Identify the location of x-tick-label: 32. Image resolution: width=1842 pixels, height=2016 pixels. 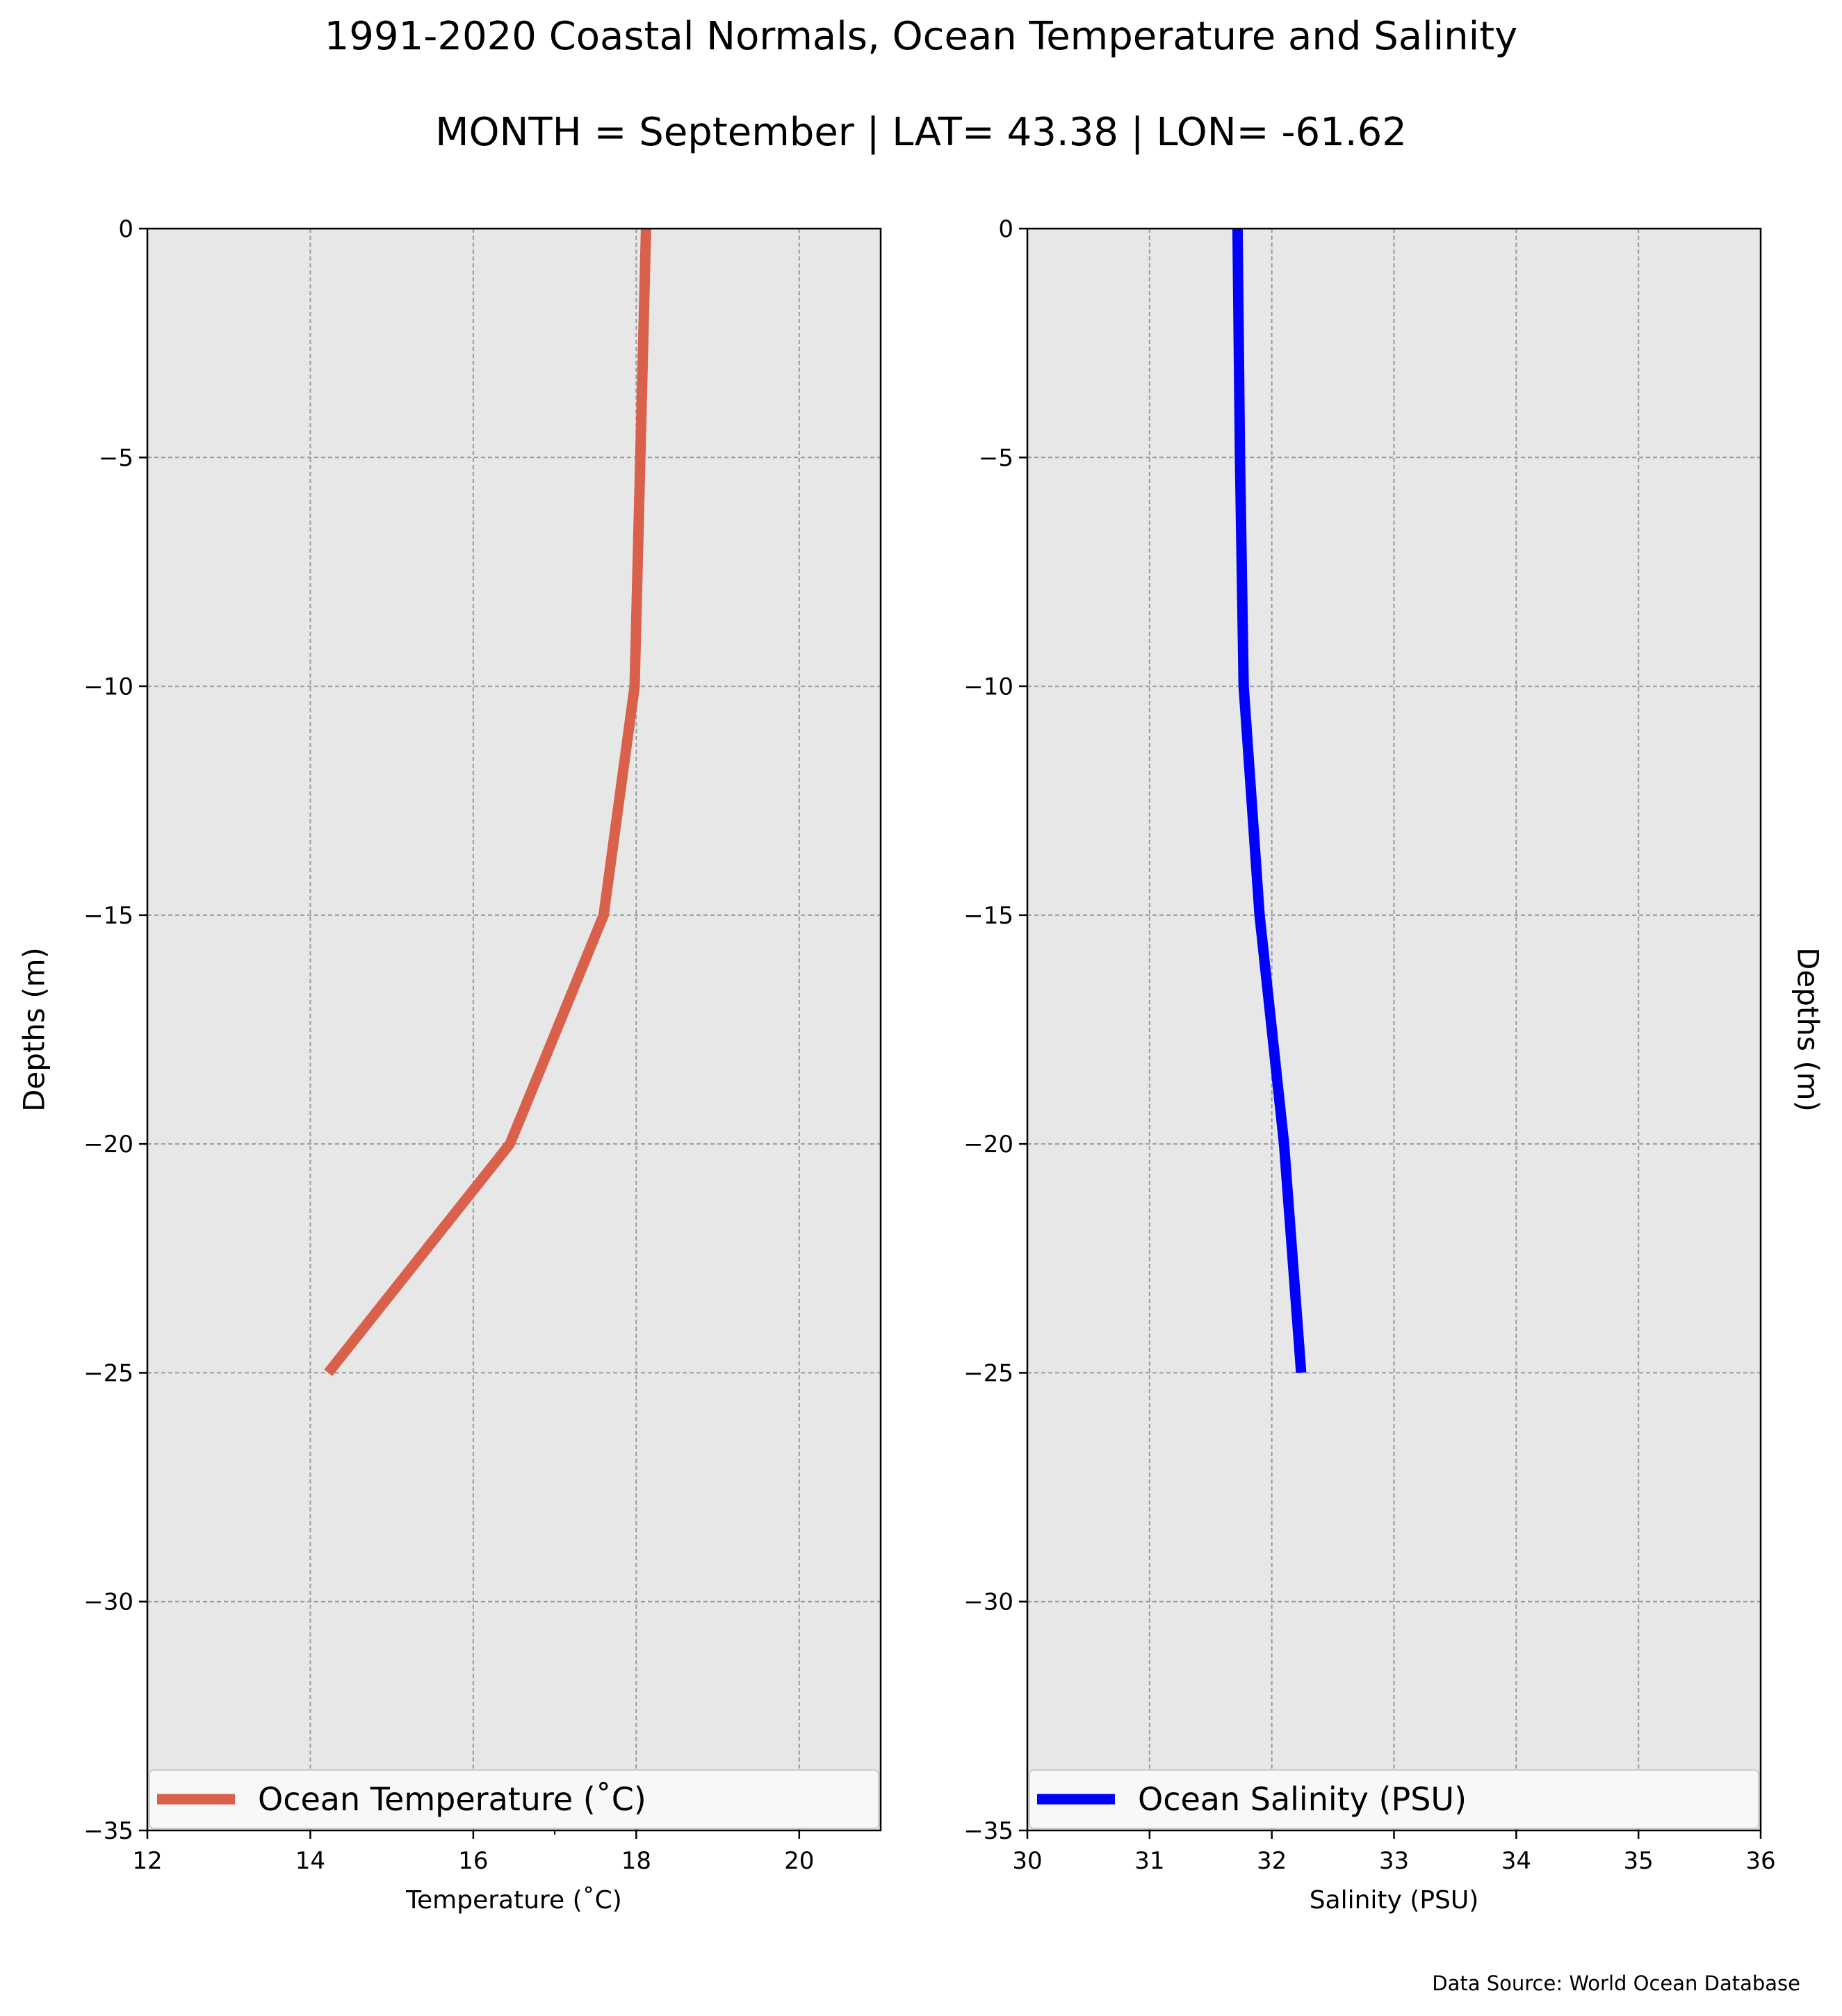
(1272, 1861).